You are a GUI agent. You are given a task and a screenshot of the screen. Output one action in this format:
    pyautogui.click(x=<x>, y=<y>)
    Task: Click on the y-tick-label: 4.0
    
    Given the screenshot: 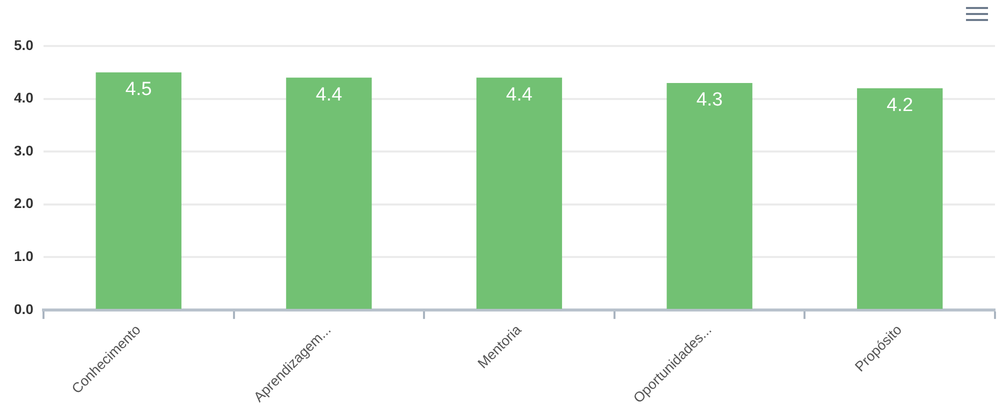 What is the action you would take?
    pyautogui.click(x=24, y=98)
    